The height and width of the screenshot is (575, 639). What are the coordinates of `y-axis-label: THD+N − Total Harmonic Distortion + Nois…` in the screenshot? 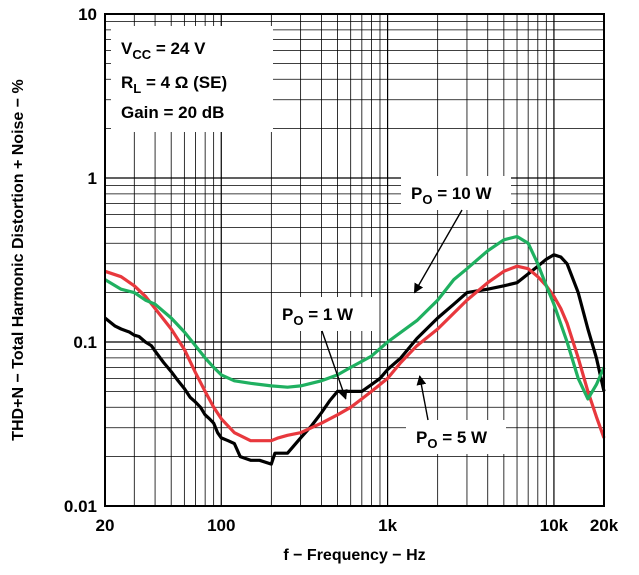 It's located at (18, 260).